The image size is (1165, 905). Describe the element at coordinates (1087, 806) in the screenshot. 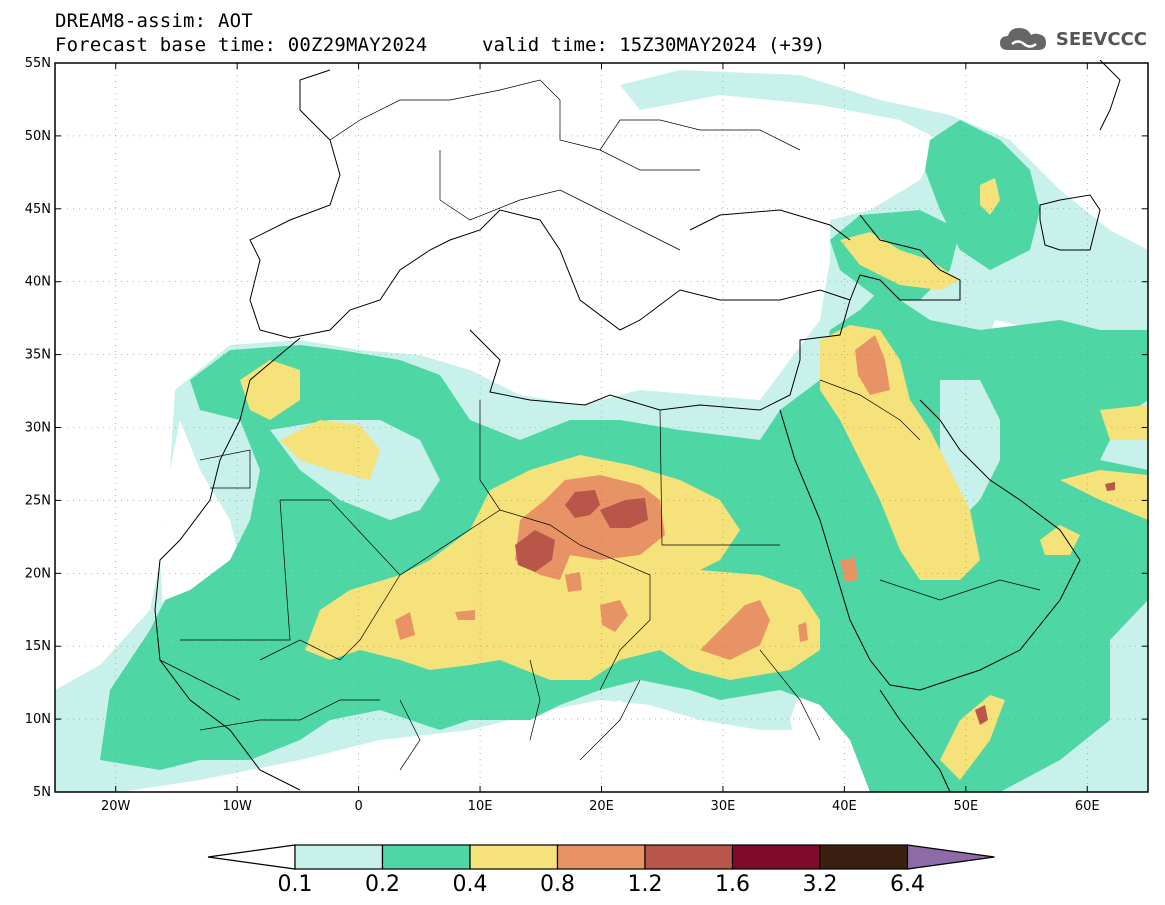

I see `lon-tick-label: 60E` at that location.